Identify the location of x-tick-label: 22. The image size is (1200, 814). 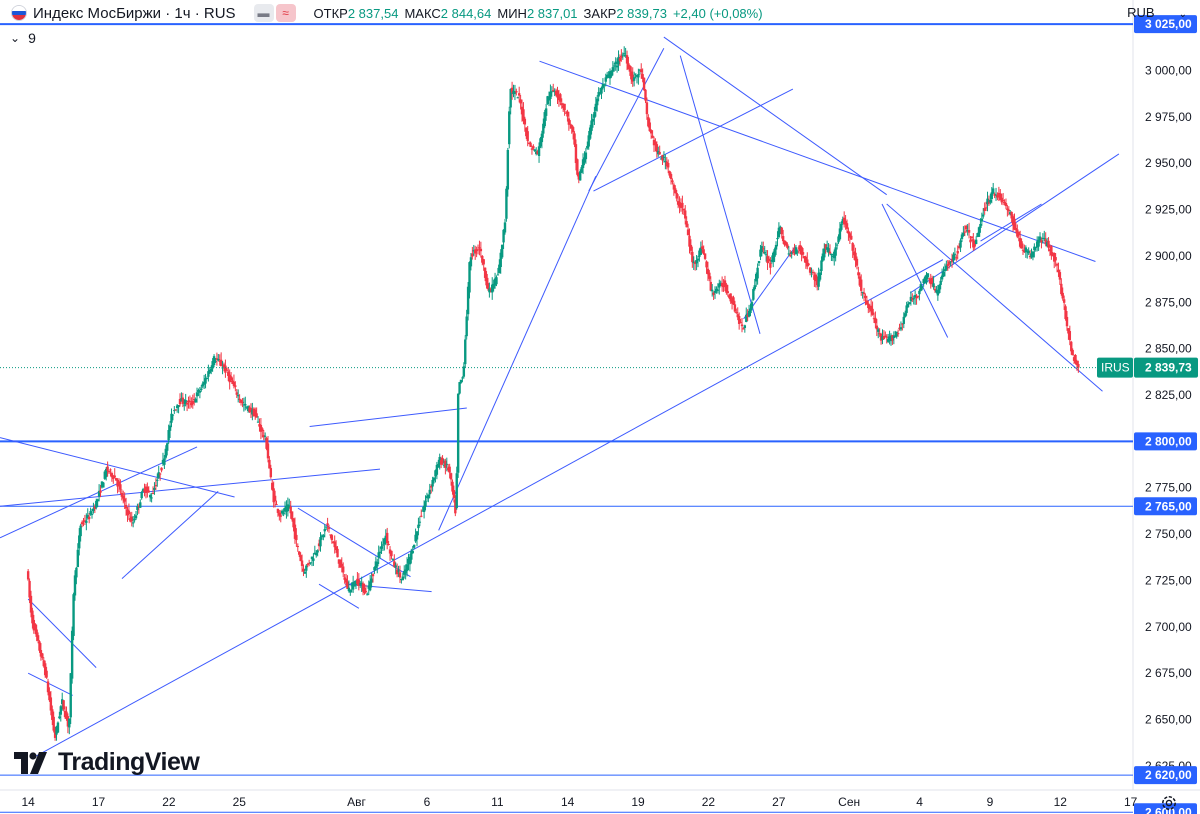
(169, 802).